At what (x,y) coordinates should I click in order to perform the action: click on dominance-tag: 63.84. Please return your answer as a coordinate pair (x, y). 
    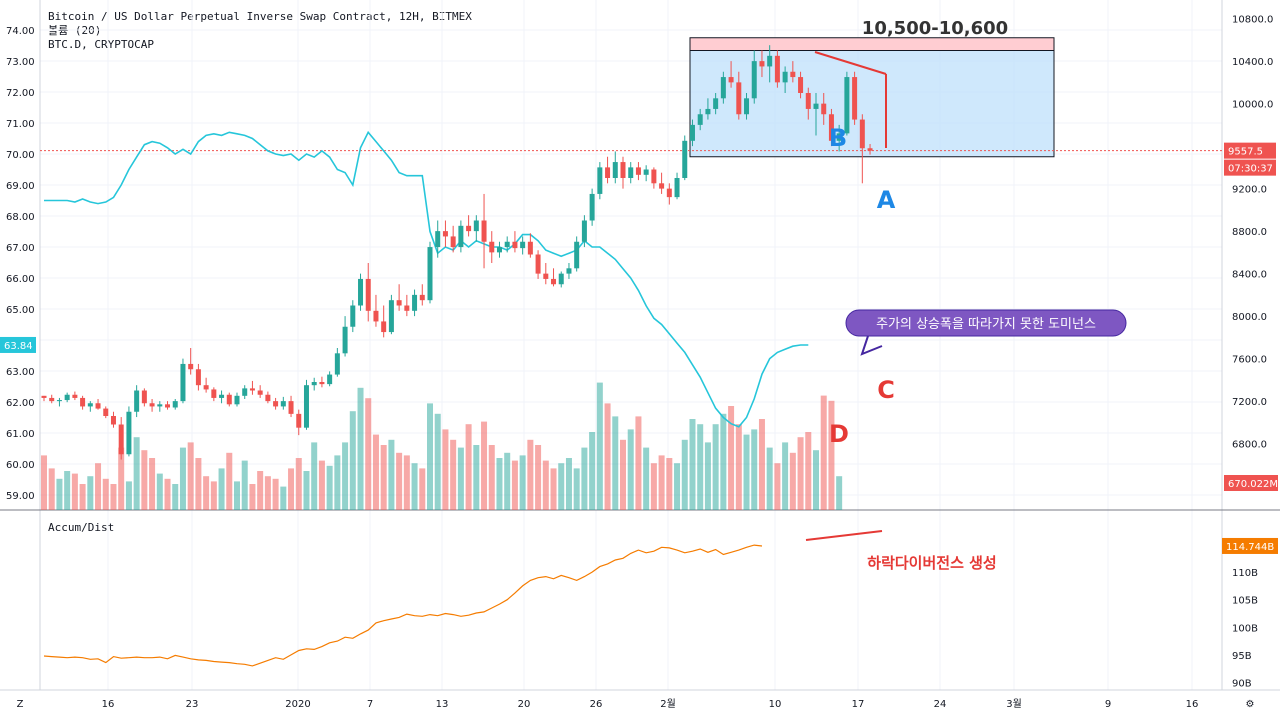
    Looking at the image, I should click on (18, 346).